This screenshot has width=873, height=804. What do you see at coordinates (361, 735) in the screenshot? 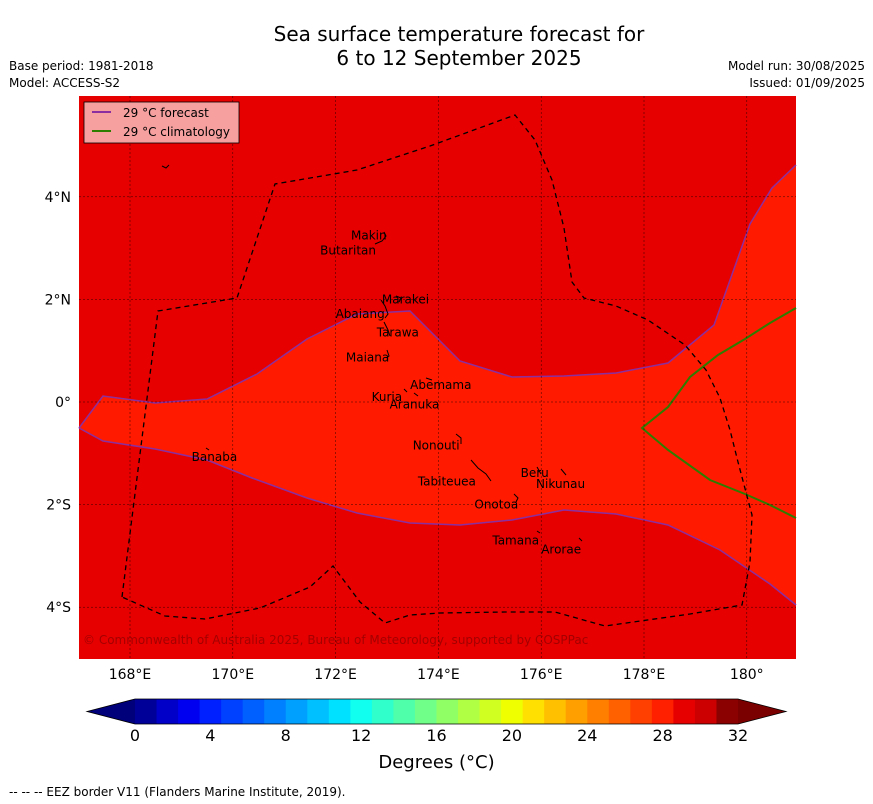
I see `colorbar-tick-label: 12` at bounding box center [361, 735].